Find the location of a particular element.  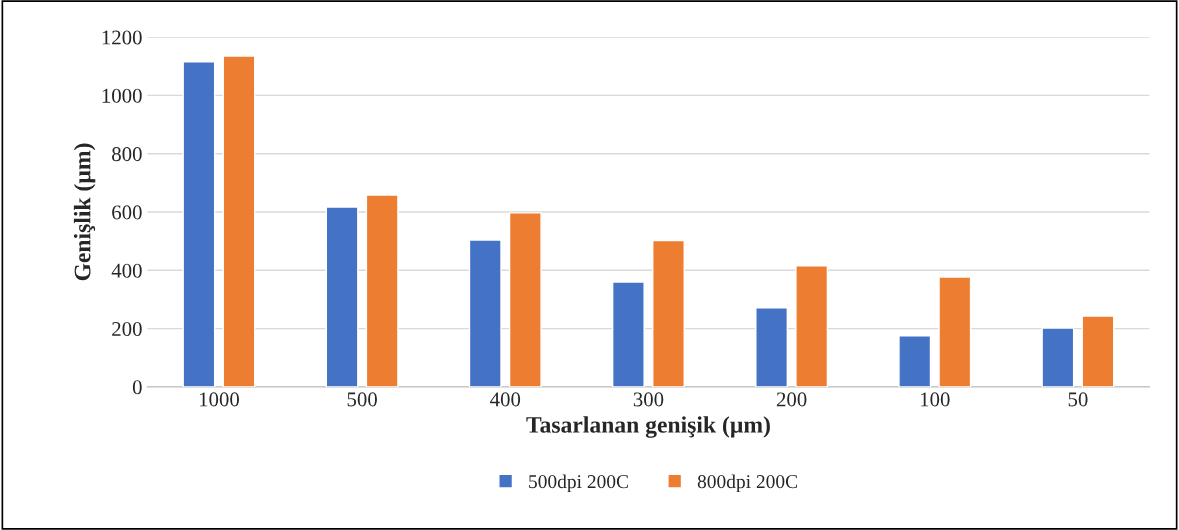

y-tick-label: 1200 is located at coordinates (122, 37).